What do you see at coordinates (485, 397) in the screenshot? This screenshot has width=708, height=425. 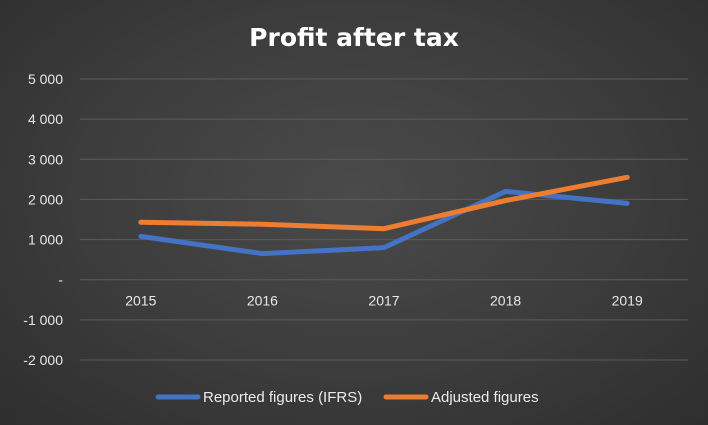 I see `legend-label-adjusted: Adjusted figures` at bounding box center [485, 397].